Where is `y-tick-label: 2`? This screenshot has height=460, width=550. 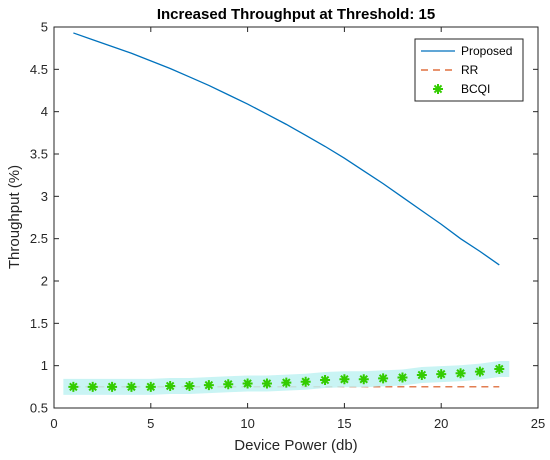 y-tick-label: 2 is located at coordinates (44, 281).